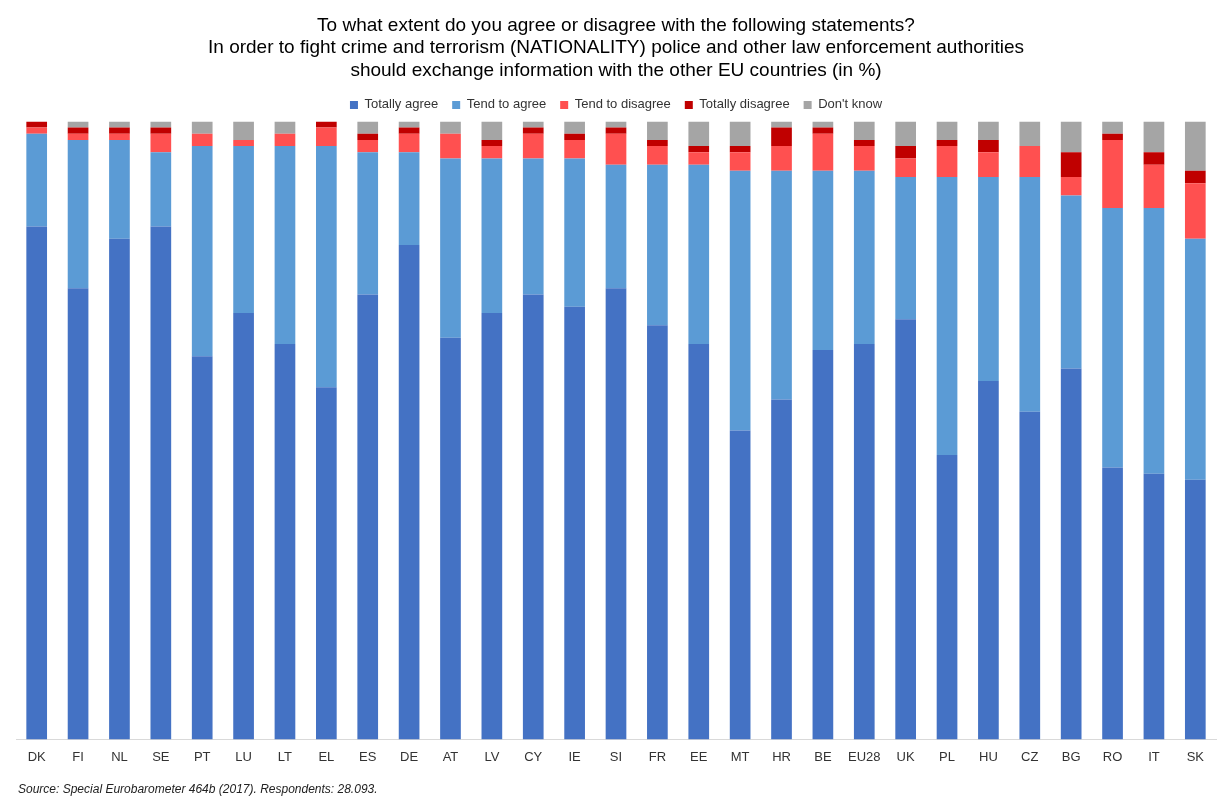 The image size is (1224, 799). Describe the element at coordinates (906, 756) in the screenshot. I see `x-tick-label: UK` at that location.